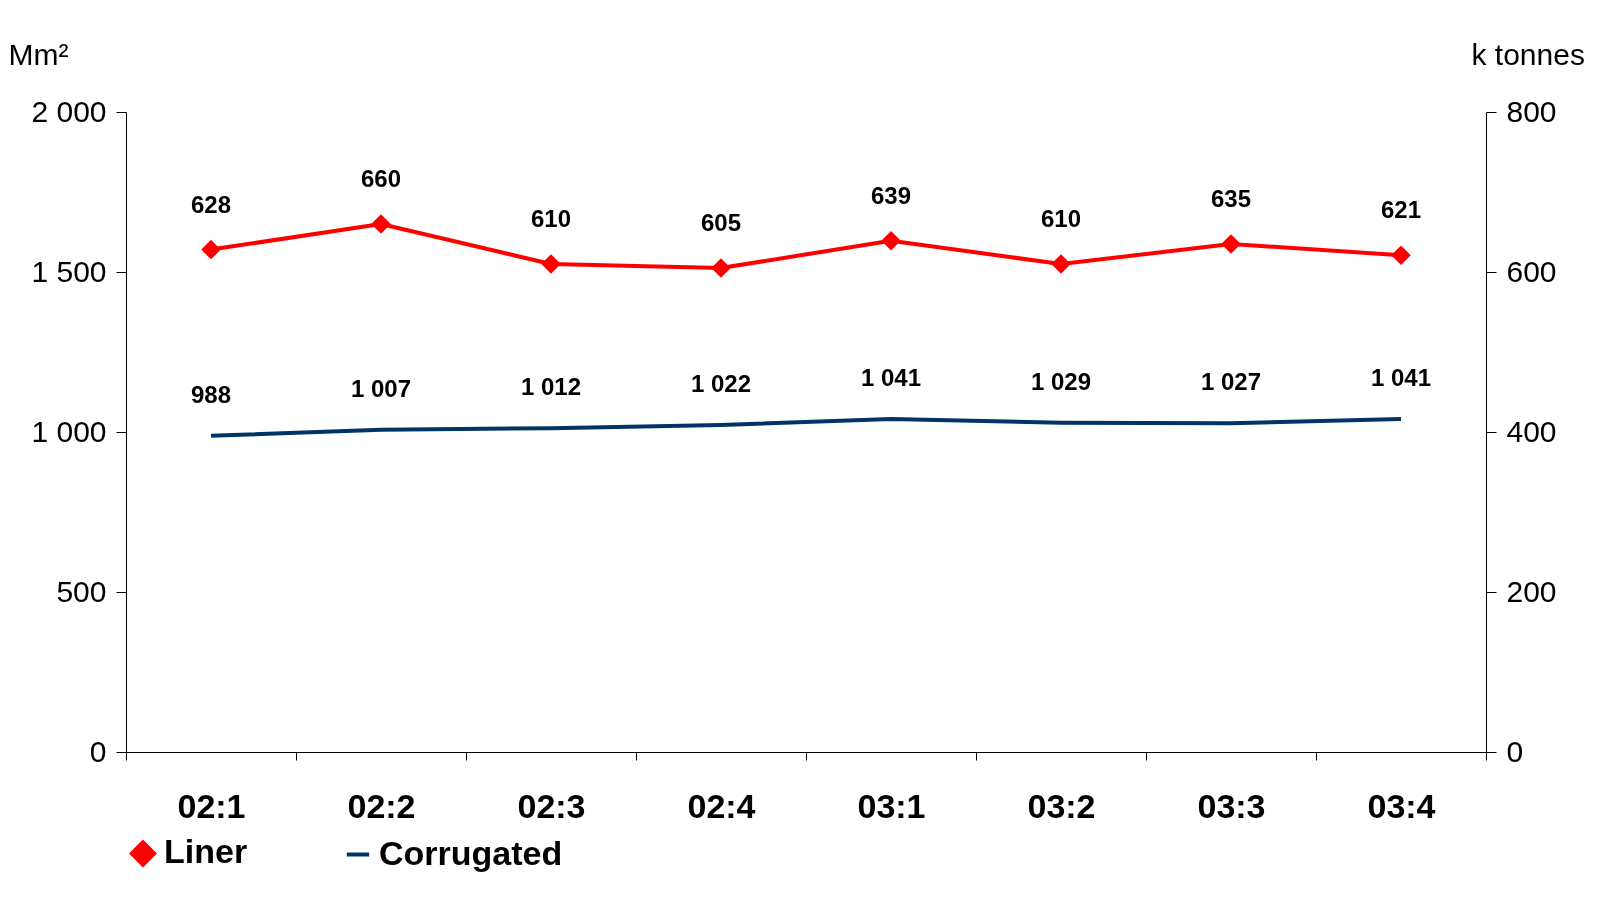 This screenshot has width=1619, height=909. What do you see at coordinates (1401, 805) in the screenshot?
I see `x-tick-label: 03:4` at bounding box center [1401, 805].